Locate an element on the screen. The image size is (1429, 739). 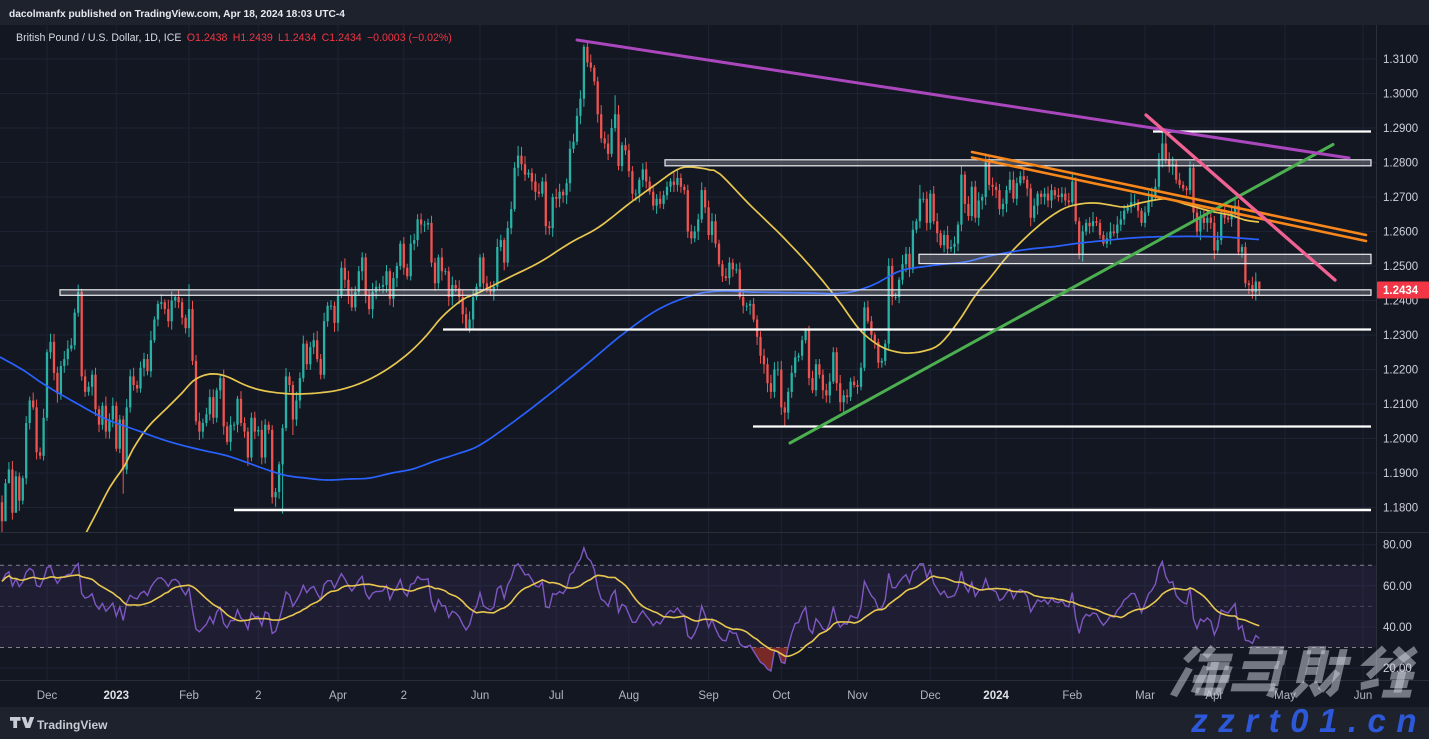
svg-text: 2023 is located at coordinates (117, 696).